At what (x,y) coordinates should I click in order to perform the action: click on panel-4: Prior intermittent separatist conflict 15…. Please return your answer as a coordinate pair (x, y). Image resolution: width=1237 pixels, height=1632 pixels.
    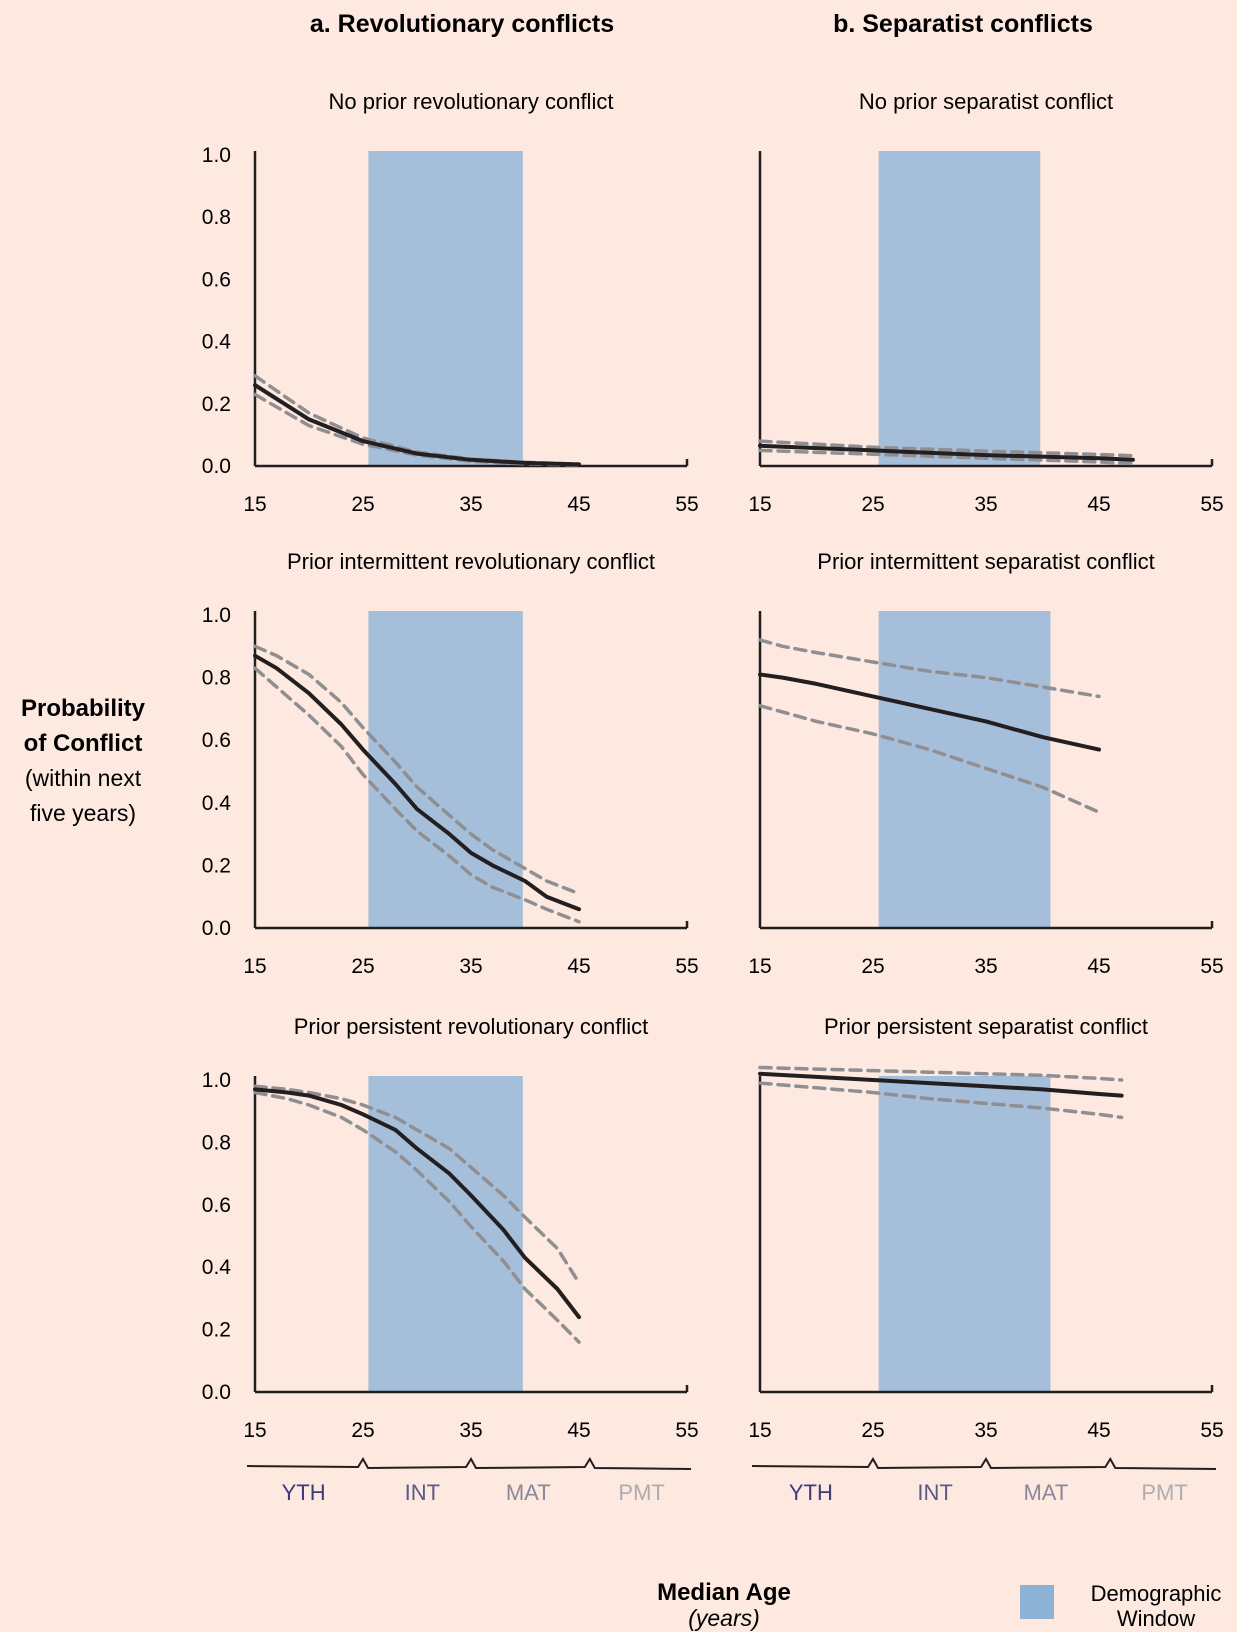
    Looking at the image, I should click on (985, 763).